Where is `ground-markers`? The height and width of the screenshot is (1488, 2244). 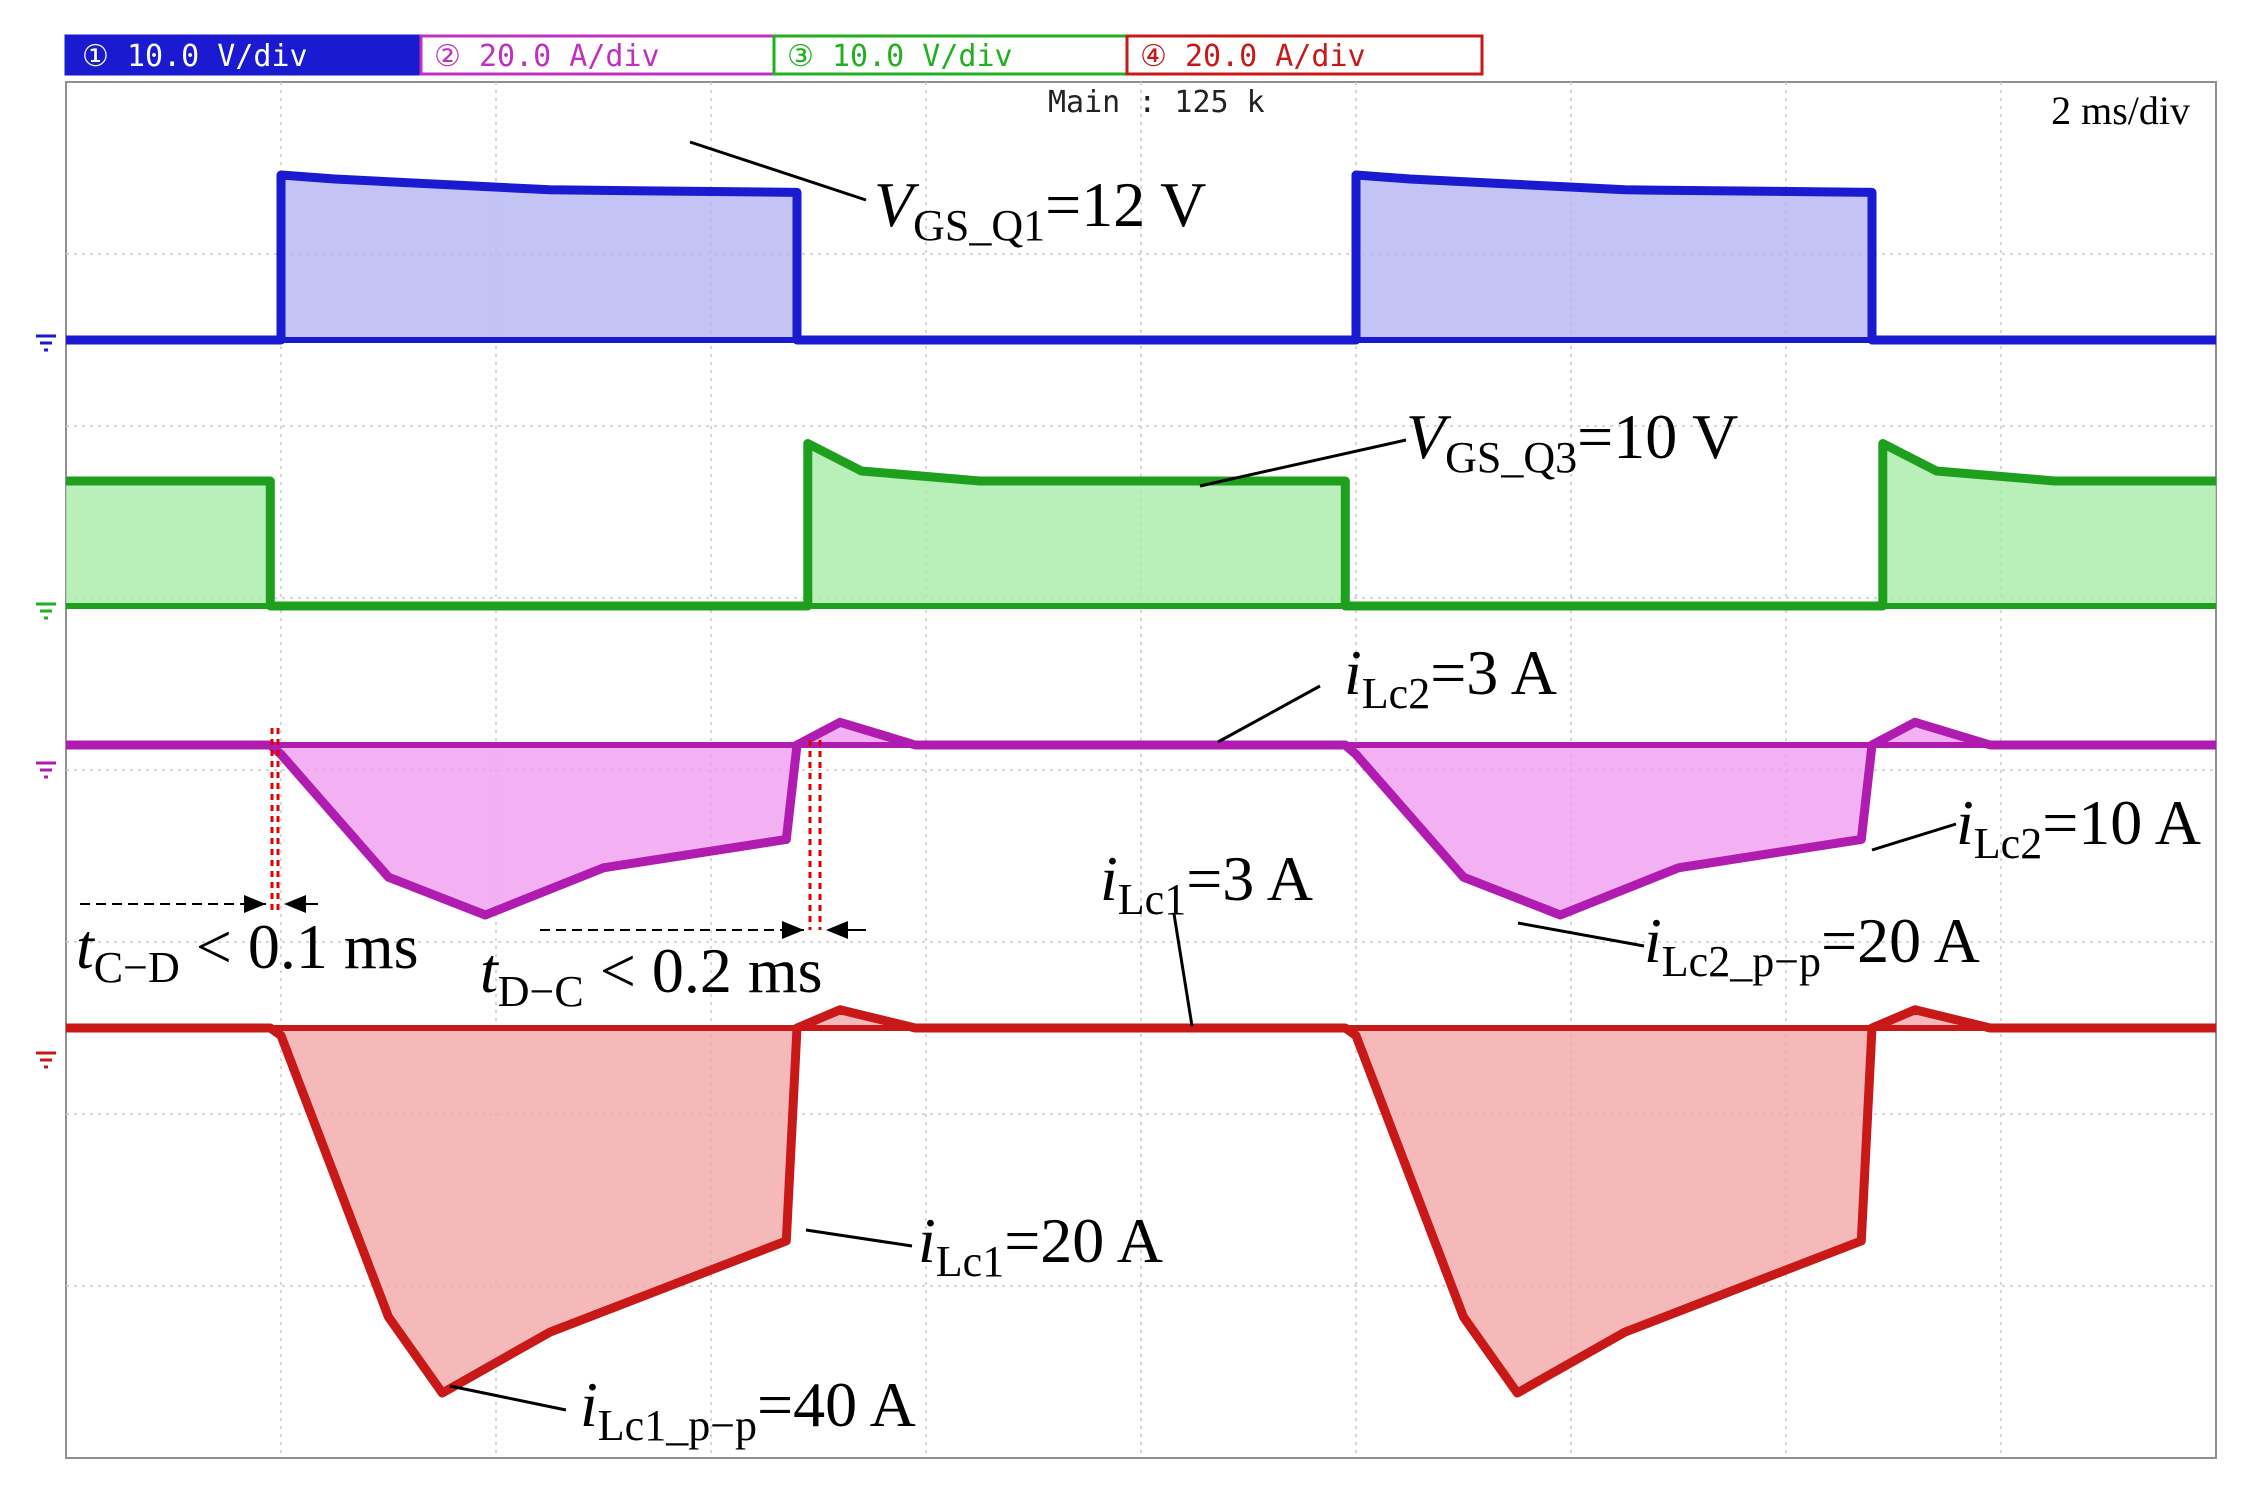 ground-markers is located at coordinates (46, 701).